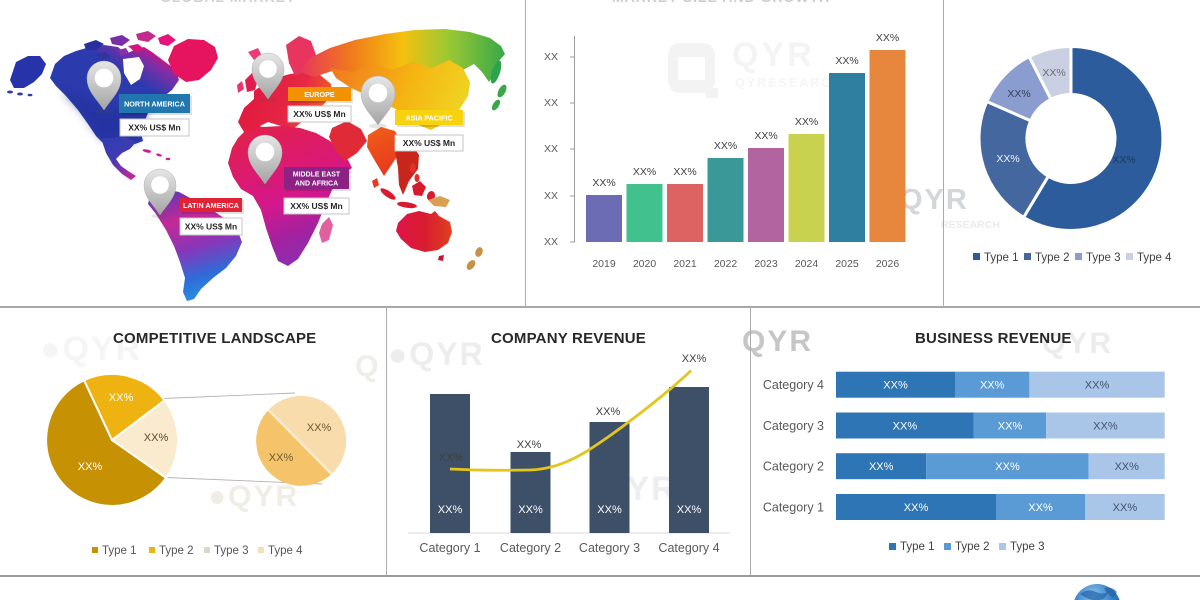 The image size is (1200, 600). Describe the element at coordinates (685, 264) in the screenshot. I see `svg-text: 2021` at that location.